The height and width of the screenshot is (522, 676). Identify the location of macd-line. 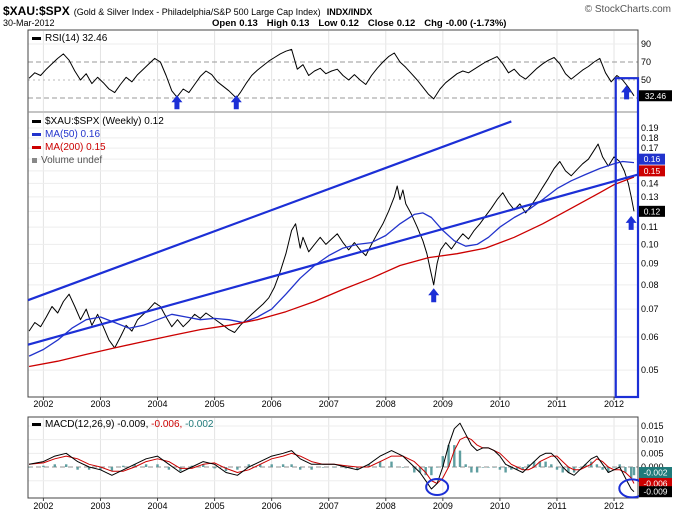
(332, 457).